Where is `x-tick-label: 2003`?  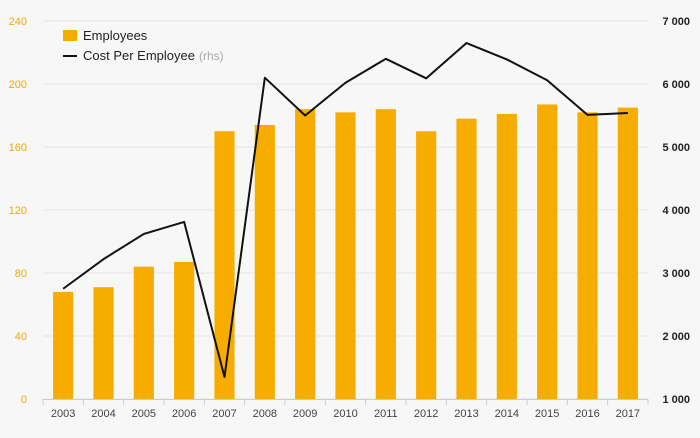 x-tick-label: 2003 is located at coordinates (63, 414).